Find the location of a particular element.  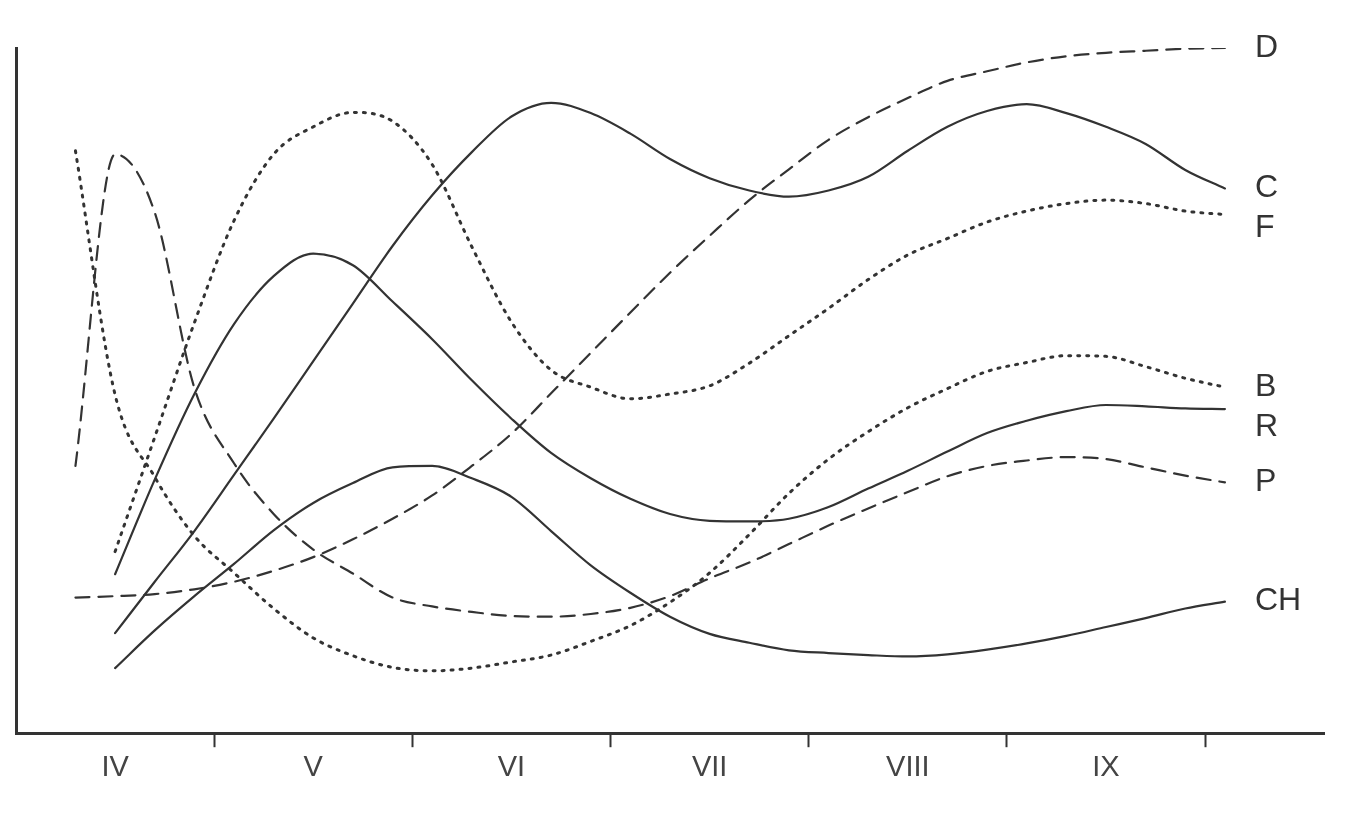

series-label: CH is located at coordinates (1278, 599).